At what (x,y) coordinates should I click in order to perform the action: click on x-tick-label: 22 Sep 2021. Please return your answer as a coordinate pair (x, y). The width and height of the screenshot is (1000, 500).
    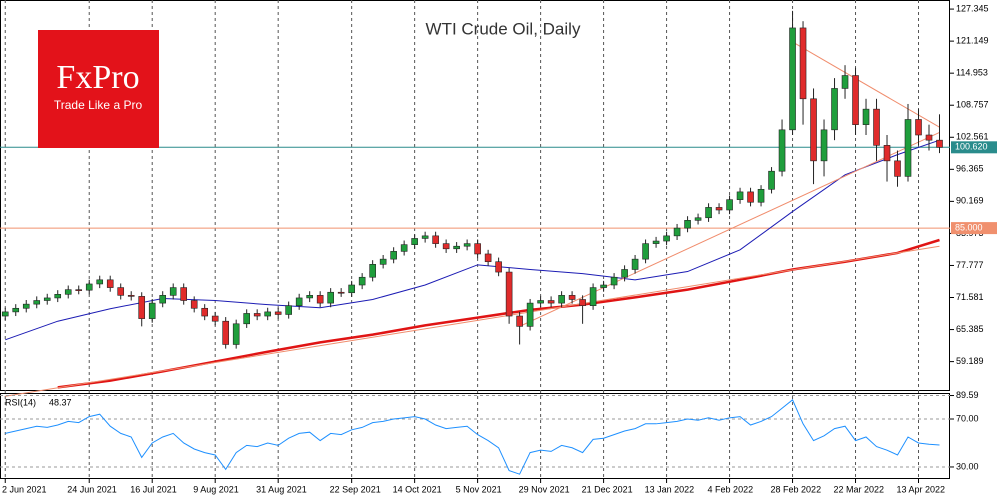
    Looking at the image, I should click on (355, 489).